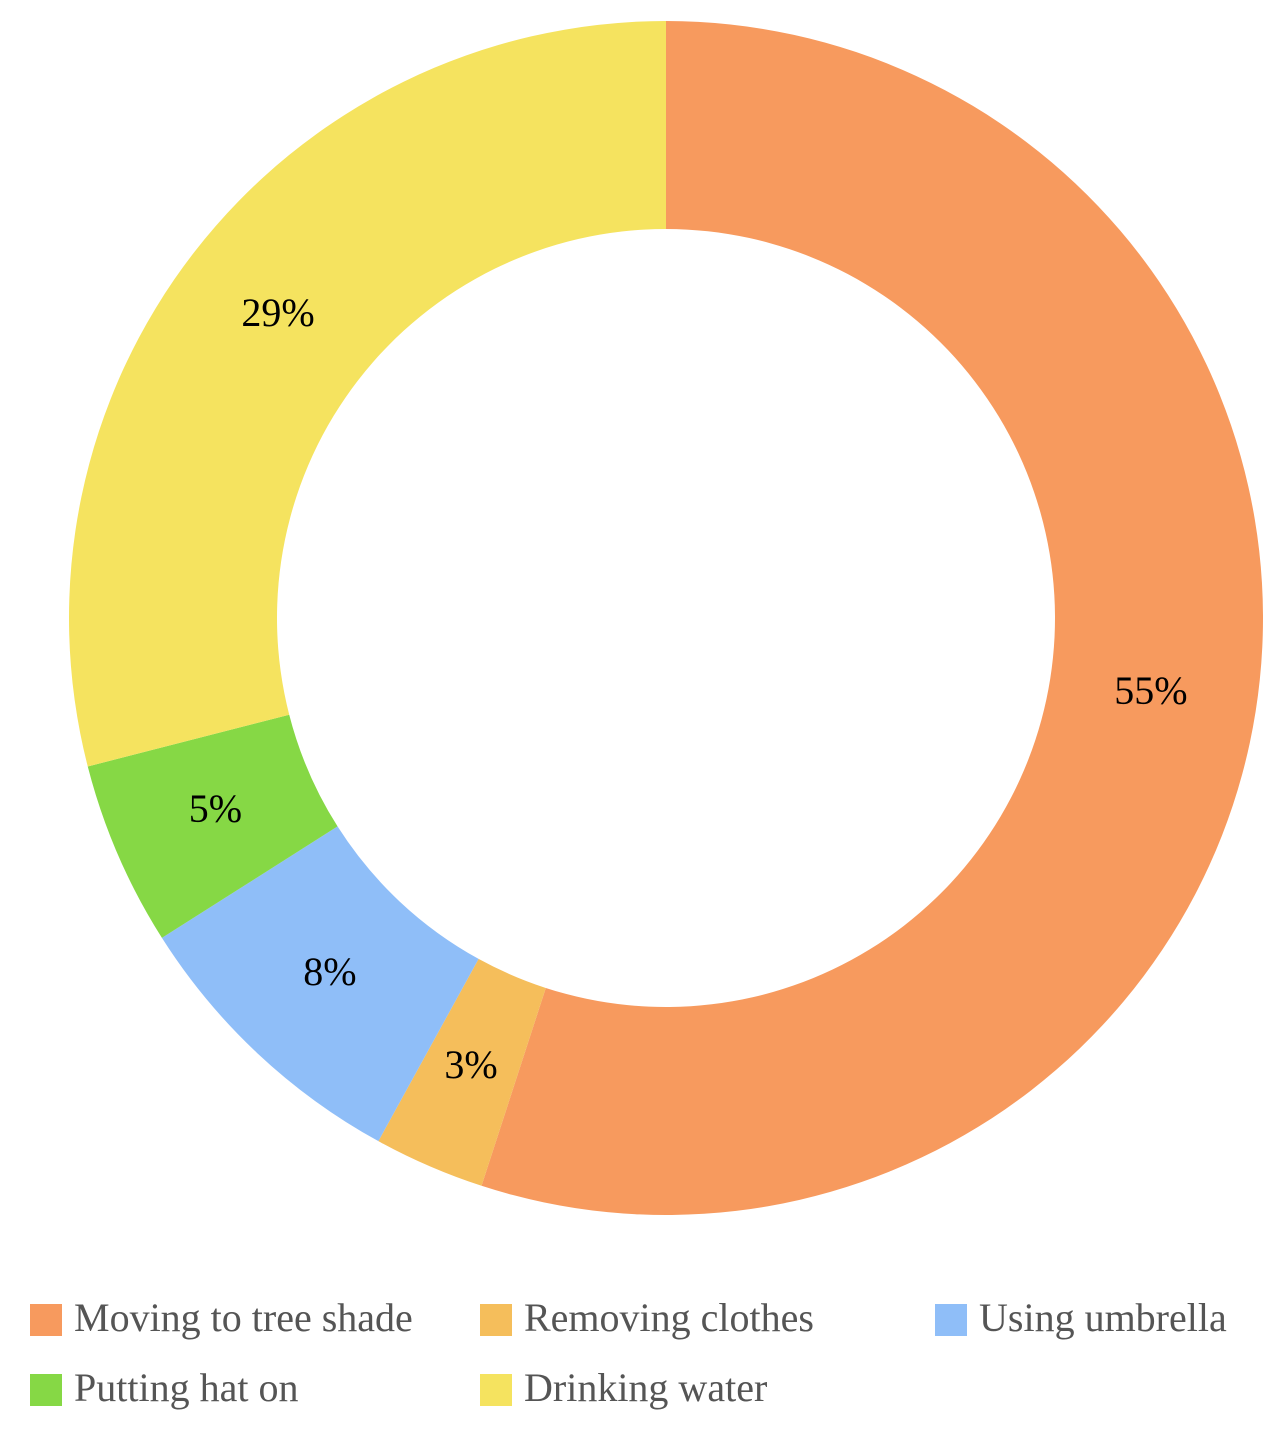  Describe the element at coordinates (243, 1317) in the screenshot. I see `legend-label: Moving to tree shade` at that location.